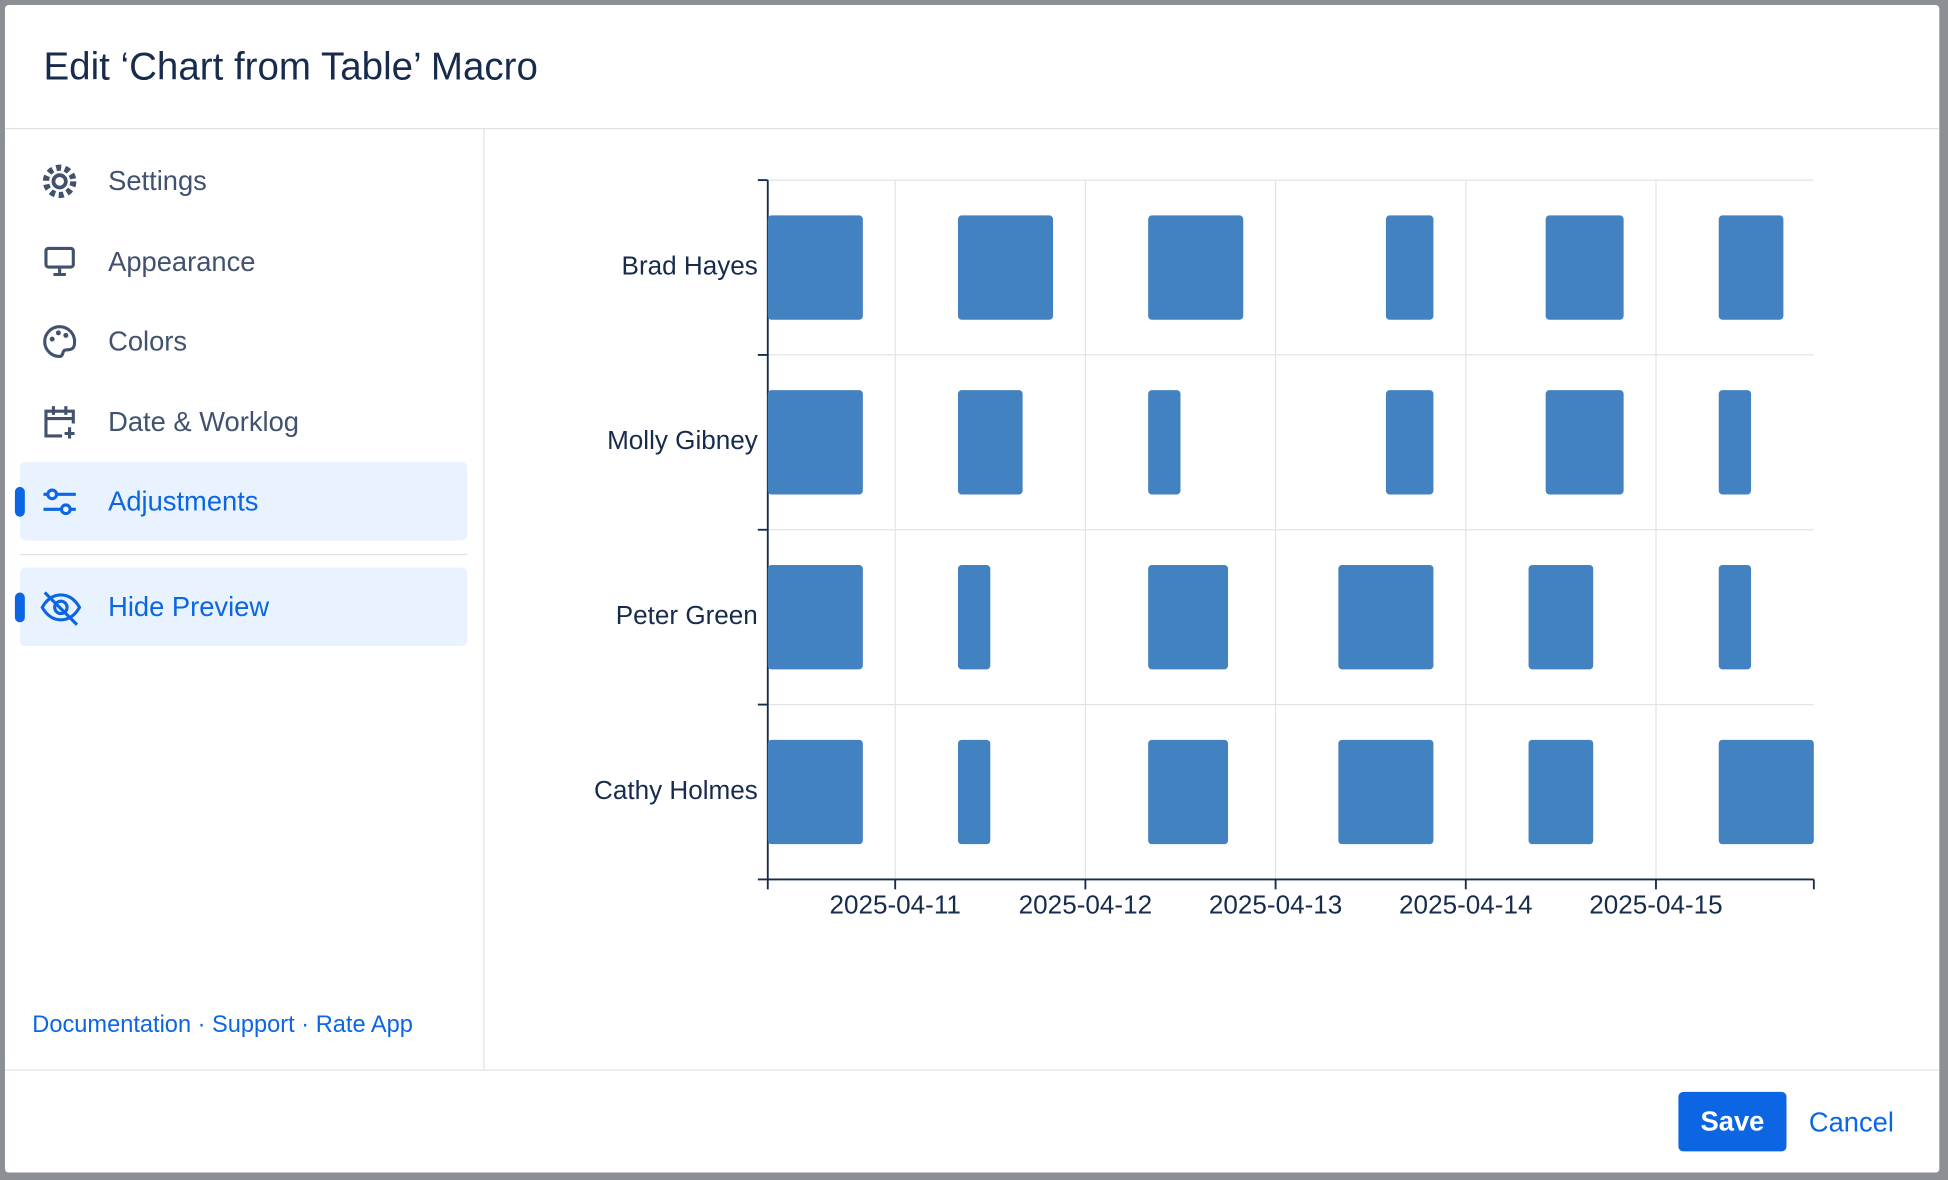 This screenshot has height=1180, width=1948. Describe the element at coordinates (1851, 1122) in the screenshot. I see `cancel-button: Cancel` at that location.